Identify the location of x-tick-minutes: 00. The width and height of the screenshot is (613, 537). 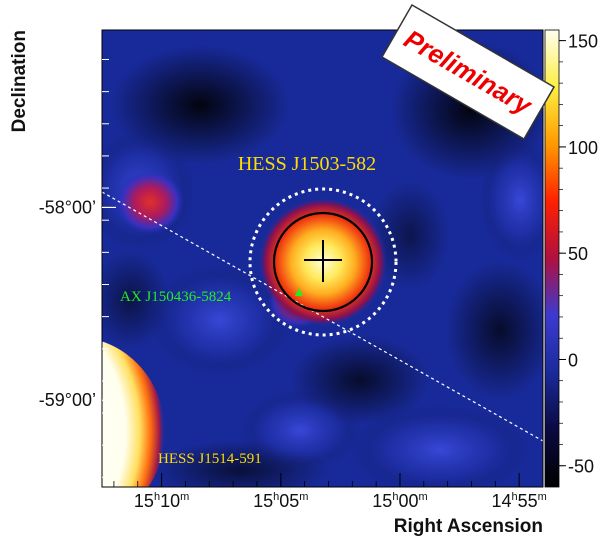
(408, 501).